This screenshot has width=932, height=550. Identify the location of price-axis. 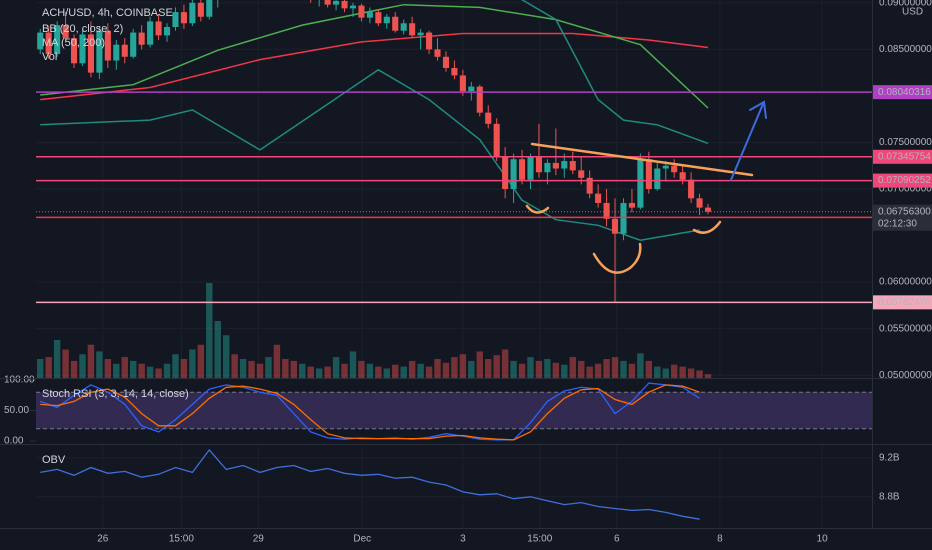
(902, 275).